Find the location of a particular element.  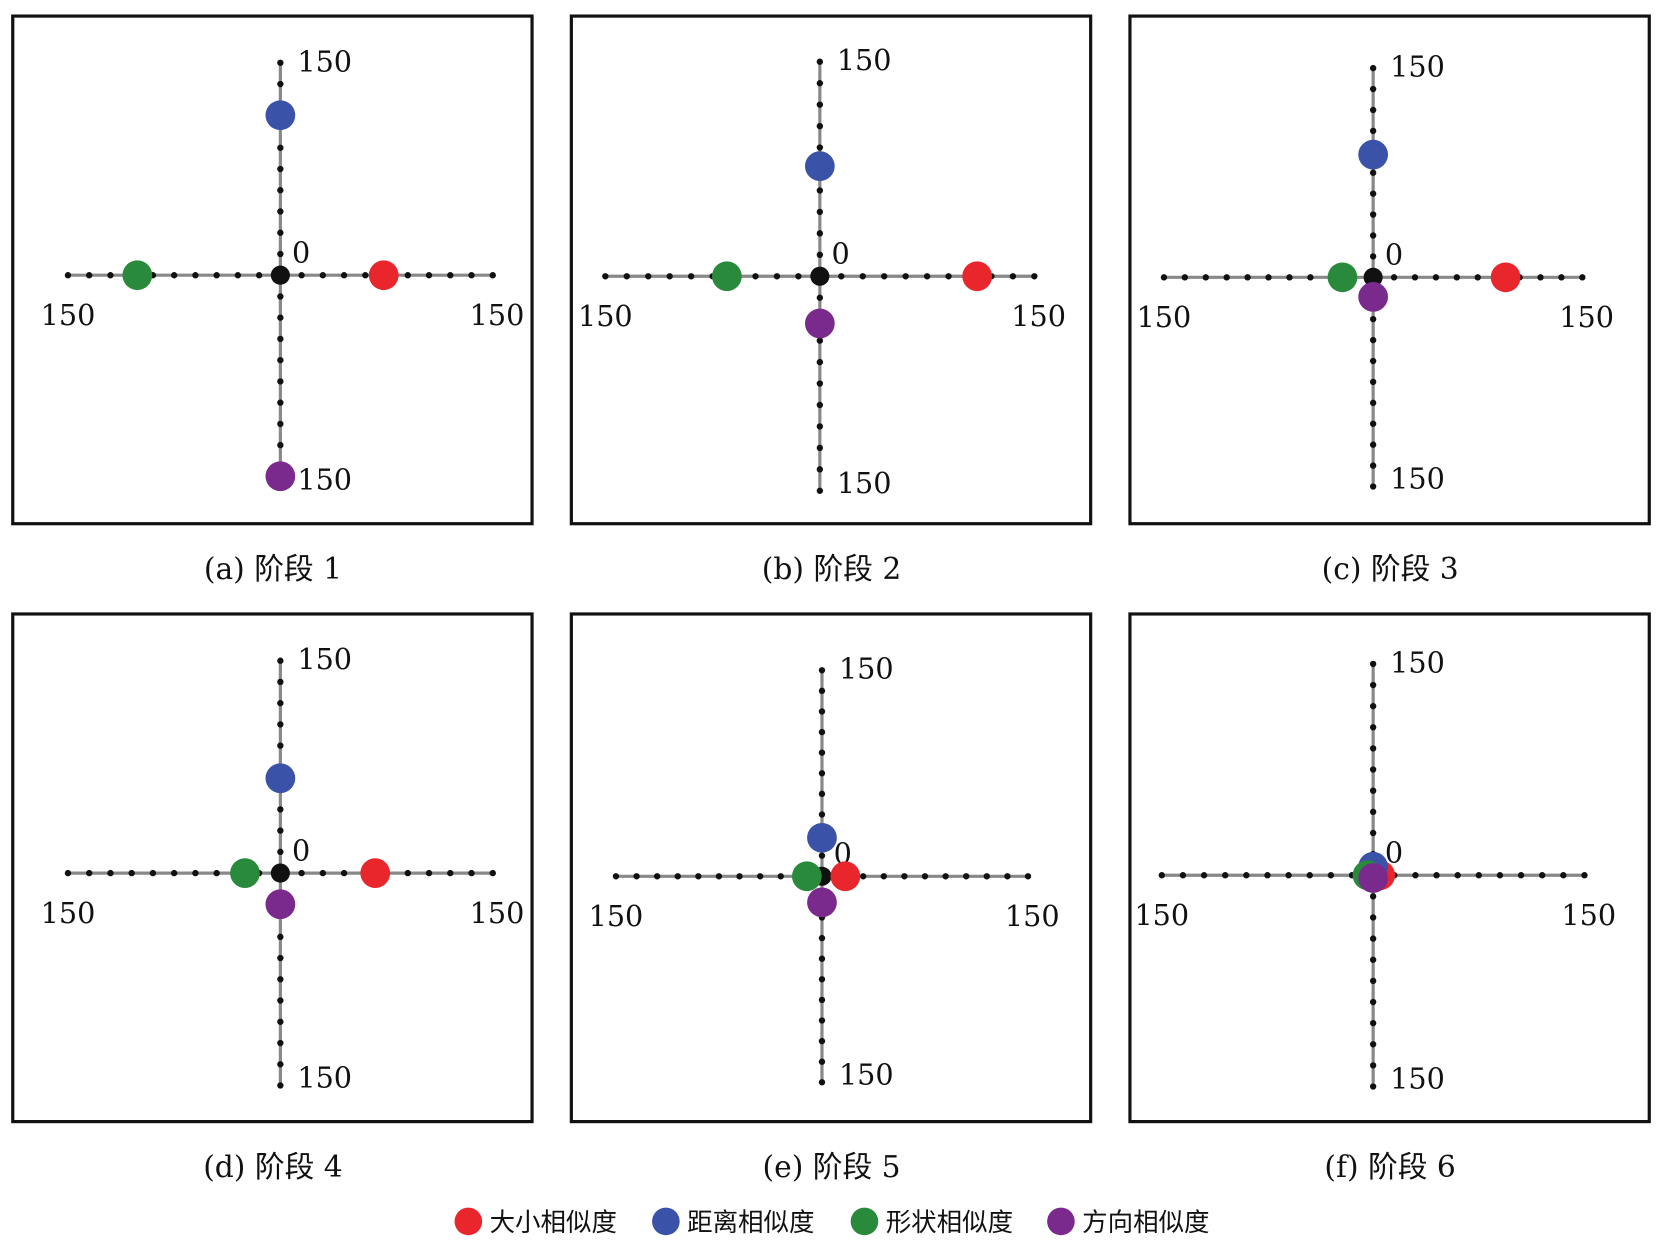

tick-label-right: 150 is located at coordinates (1588, 915).